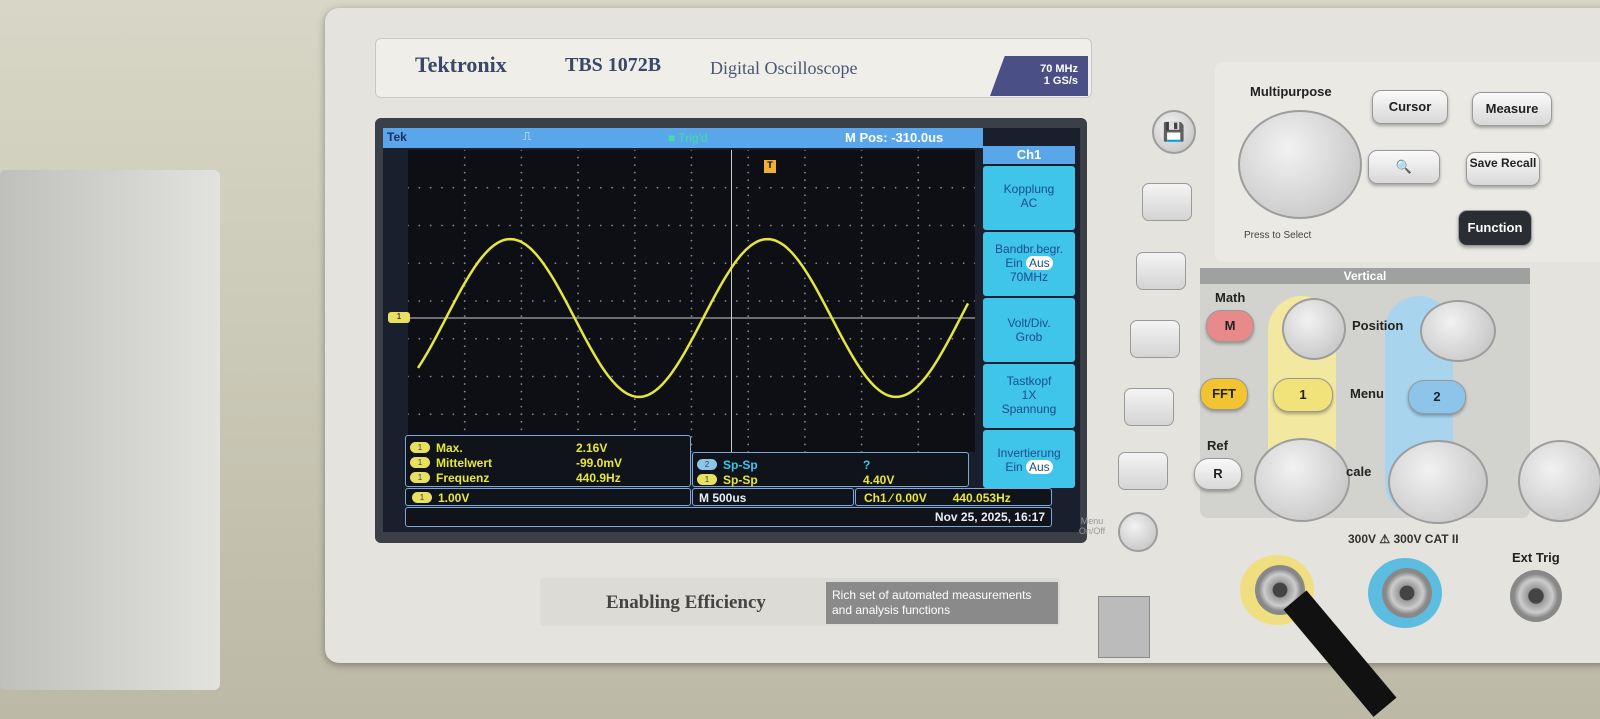 This screenshot has height=719, width=1600. Describe the element at coordinates (1536, 596) in the screenshot. I see `ext-trig-bnc-connector` at that location.